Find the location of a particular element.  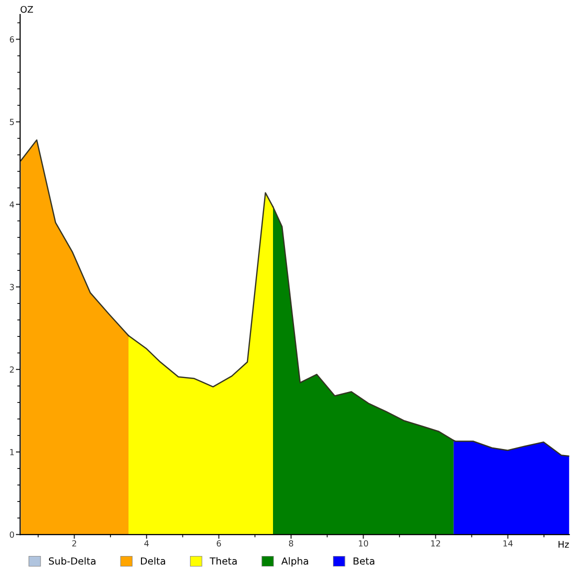

y-tick-label: 0 is located at coordinates (12, 535).